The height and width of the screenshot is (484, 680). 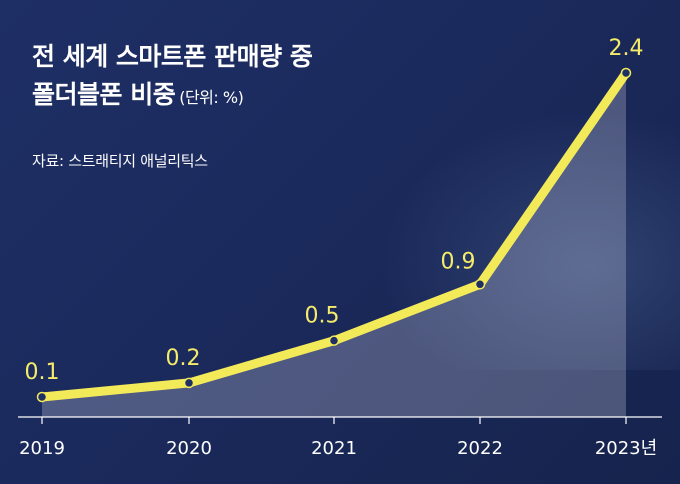 What do you see at coordinates (334, 340) in the screenshot?
I see `data-point-2021` at bounding box center [334, 340].